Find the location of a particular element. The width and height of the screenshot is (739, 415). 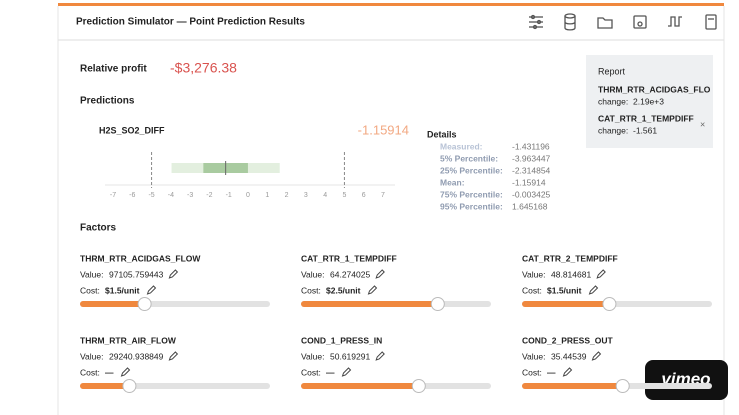

toolbar is located at coordinates (623, 22).